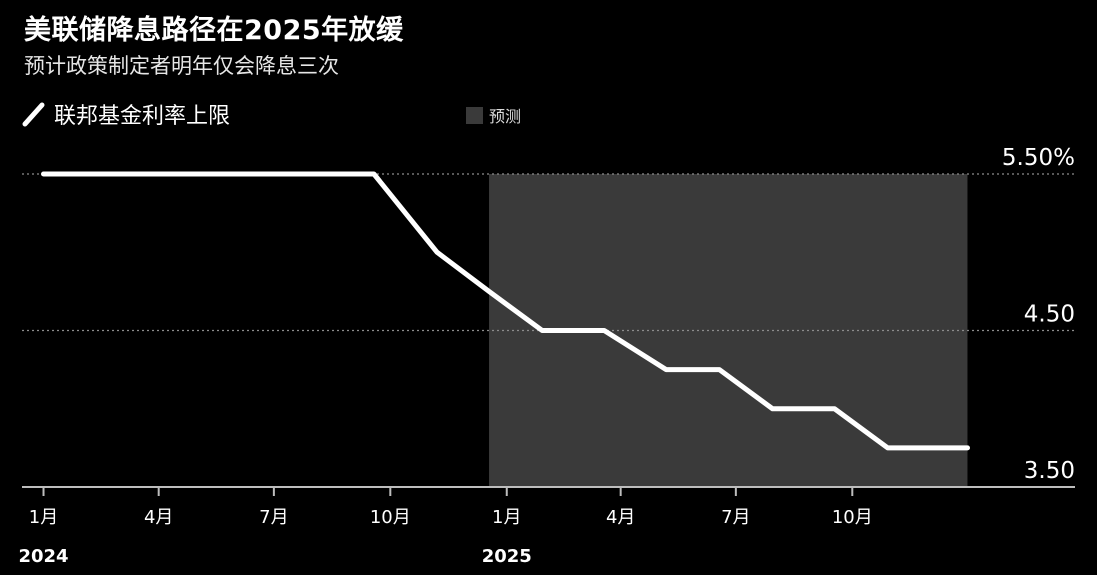 This screenshot has width=1097, height=575. I want to click on legend-line-icon, so click(33, 114).